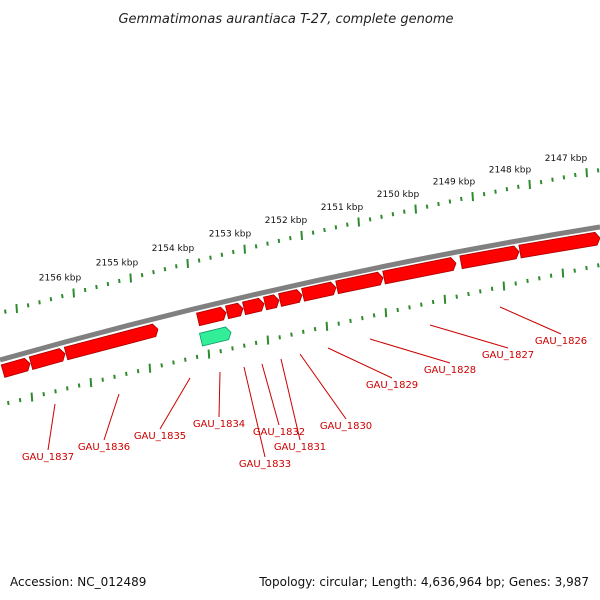  I want to click on scale-label: 2150 kbp, so click(398, 195).